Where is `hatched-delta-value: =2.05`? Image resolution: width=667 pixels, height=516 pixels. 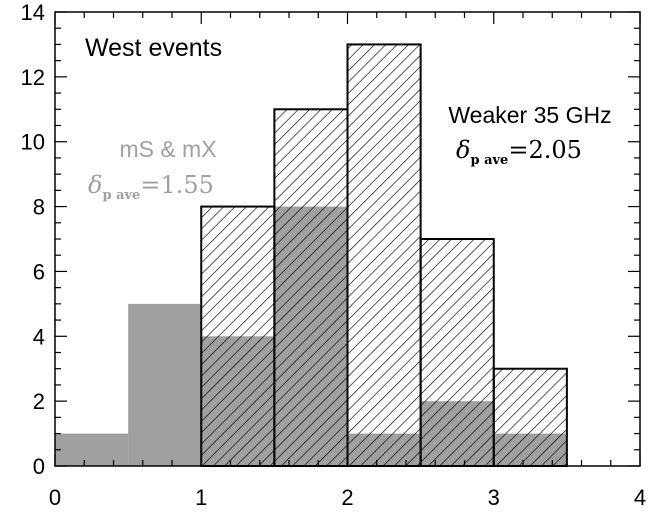
hatched-delta-value: =2.05 is located at coordinates (545, 150).